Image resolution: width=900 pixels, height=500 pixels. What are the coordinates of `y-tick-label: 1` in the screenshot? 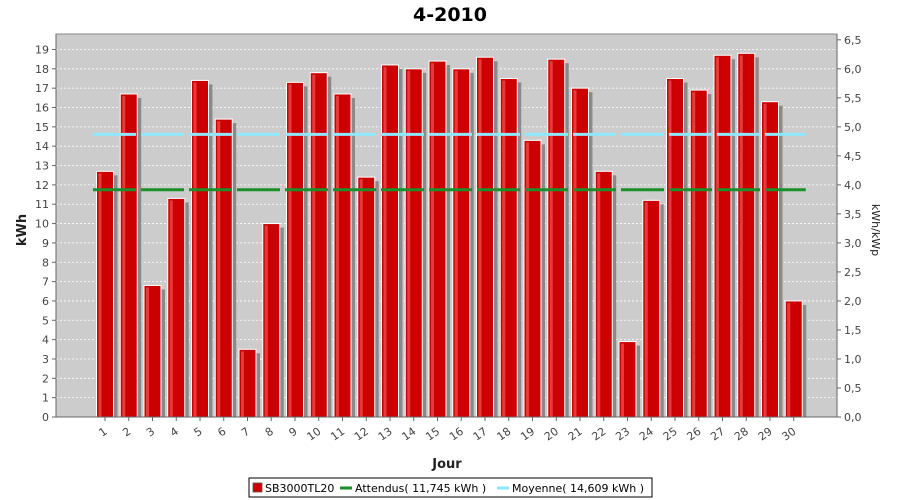 It's located at (45, 398).